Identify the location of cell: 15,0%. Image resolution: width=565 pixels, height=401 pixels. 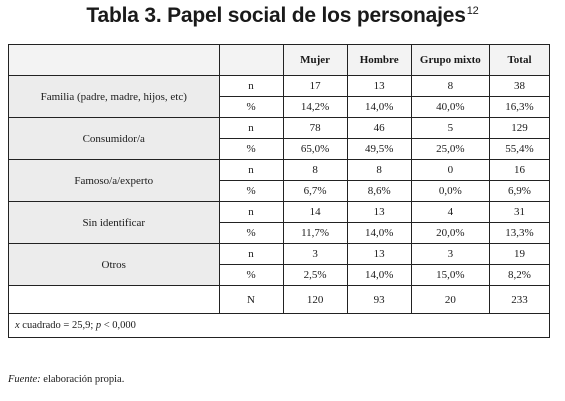
(450, 275).